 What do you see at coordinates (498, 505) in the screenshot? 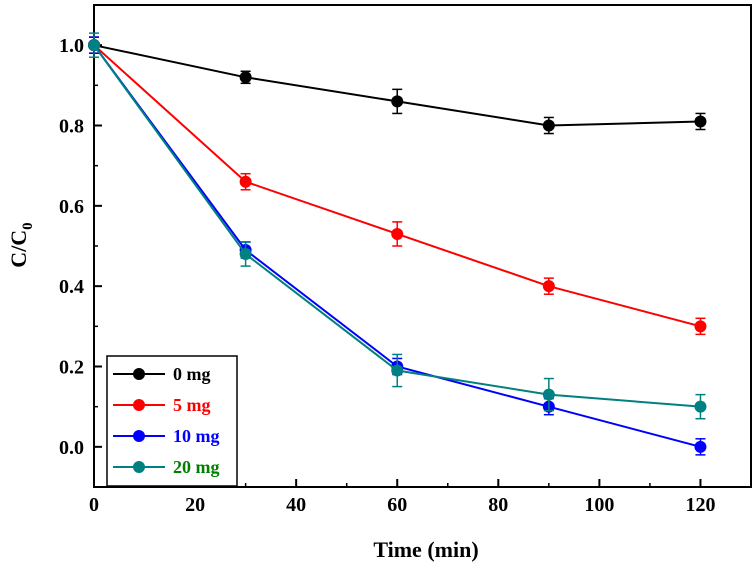
I see `x-tick-label: 80` at bounding box center [498, 505].